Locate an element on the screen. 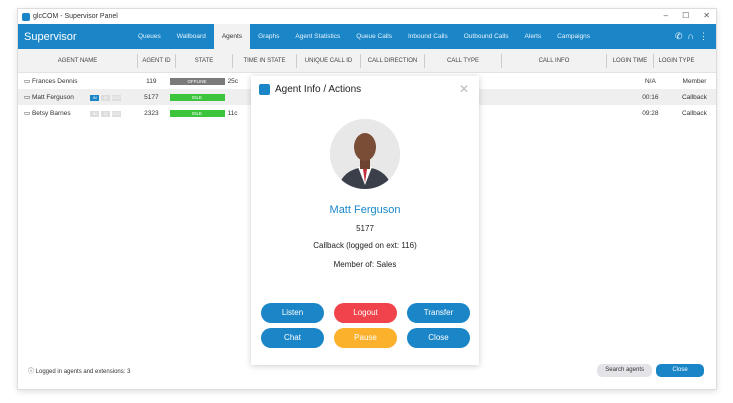 The height and width of the screenshot is (403, 733). logout-button: Logout is located at coordinates (365, 313).